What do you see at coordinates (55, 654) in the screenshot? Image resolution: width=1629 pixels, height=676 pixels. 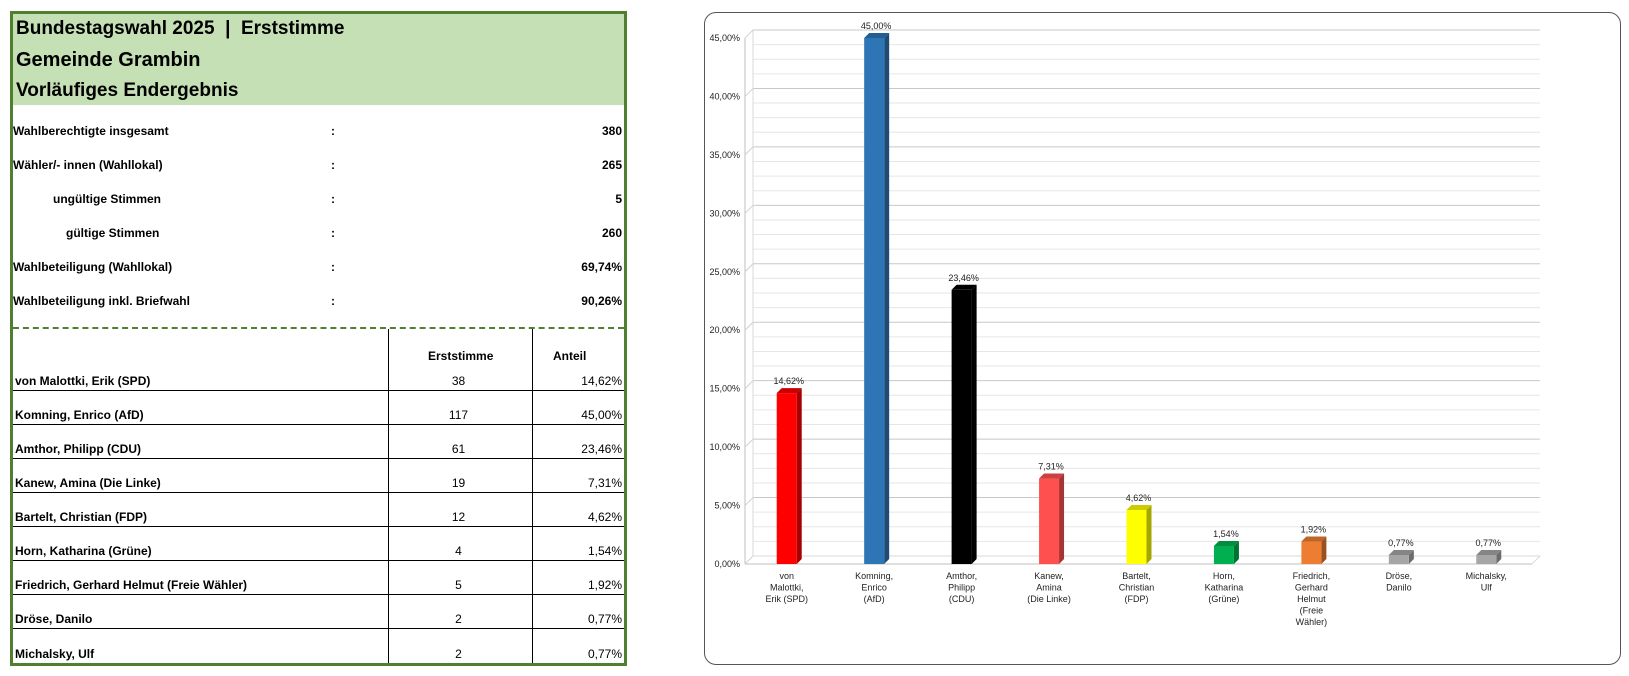 I see `candidate-name: Michalsky, Ulf` at bounding box center [55, 654].